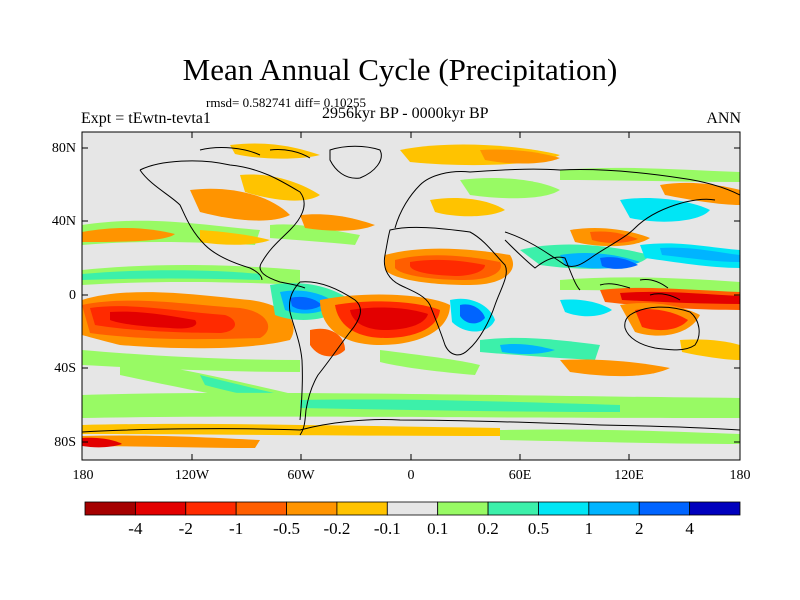 The width and height of the screenshot is (800, 600). What do you see at coordinates (286, 102) in the screenshot?
I see `rmsd-diff-stats: rmsd= 0.582741 diff= 0.10255` at bounding box center [286, 102].